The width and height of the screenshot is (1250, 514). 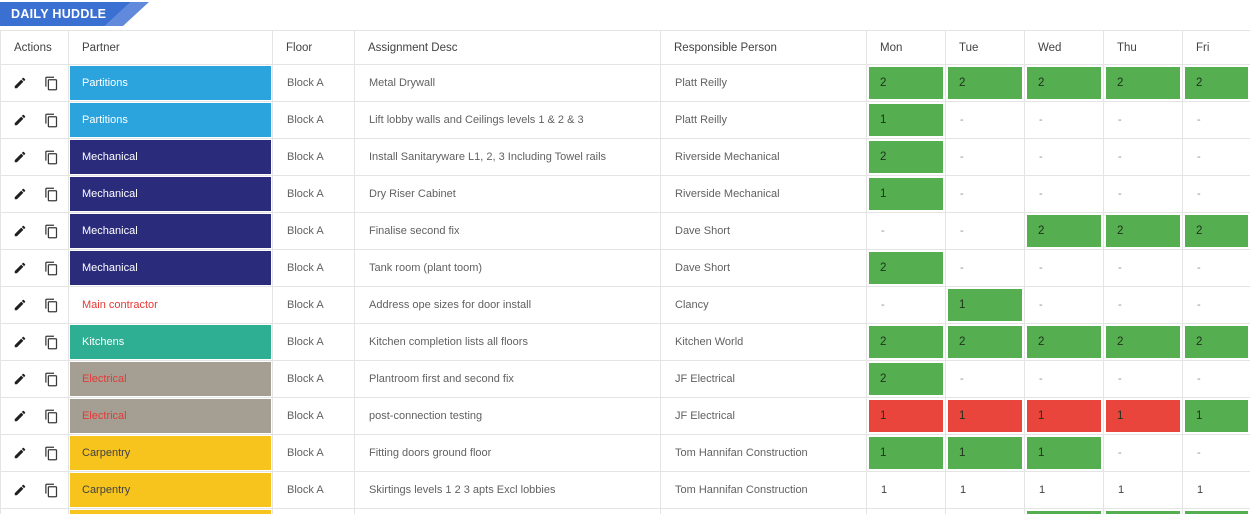 What do you see at coordinates (170, 490) in the screenshot?
I see `partner-chip: Carpentry` at bounding box center [170, 490].